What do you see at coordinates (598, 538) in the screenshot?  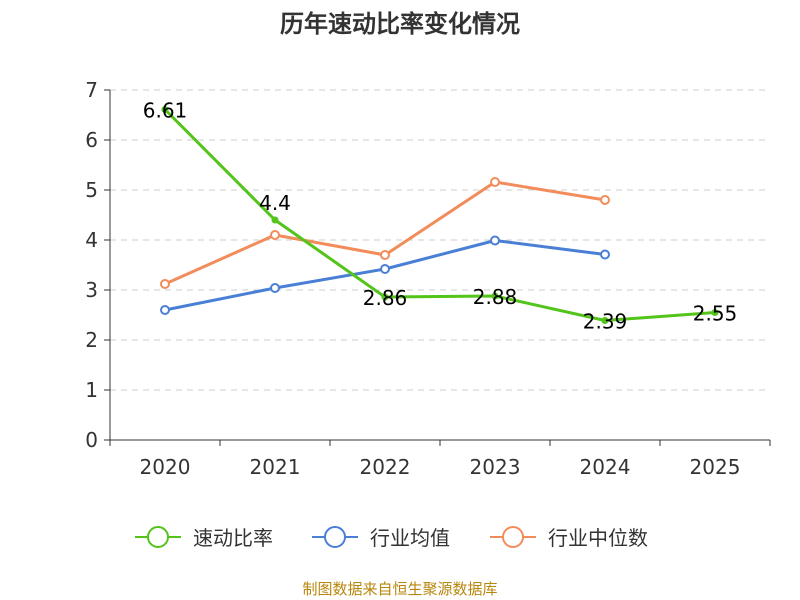 I see `legend-label: 行业中位数` at bounding box center [598, 538].